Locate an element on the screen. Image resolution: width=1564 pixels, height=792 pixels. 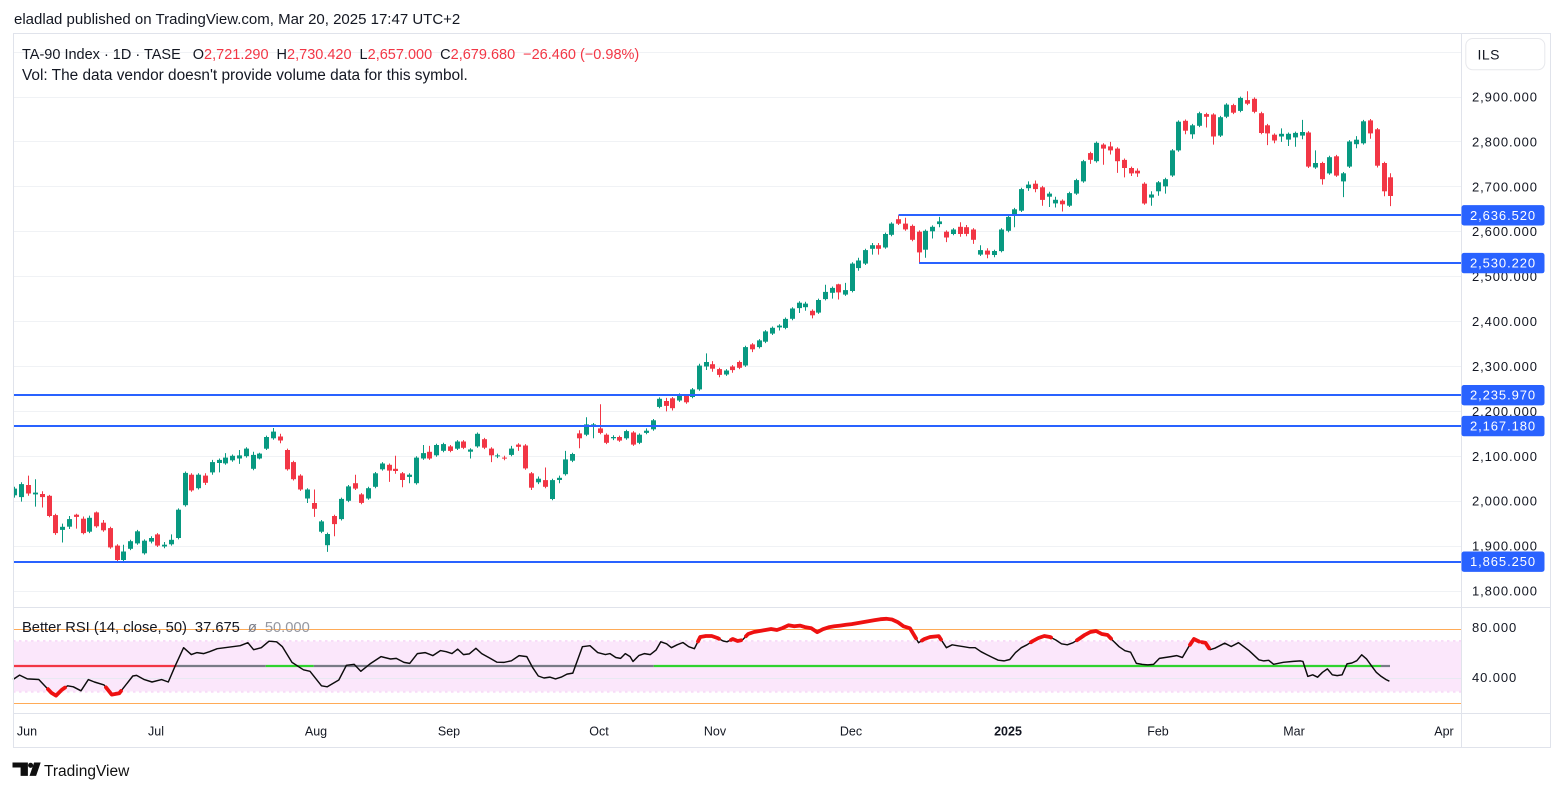
svg-text: 1,900.000 is located at coordinates (1505, 546).